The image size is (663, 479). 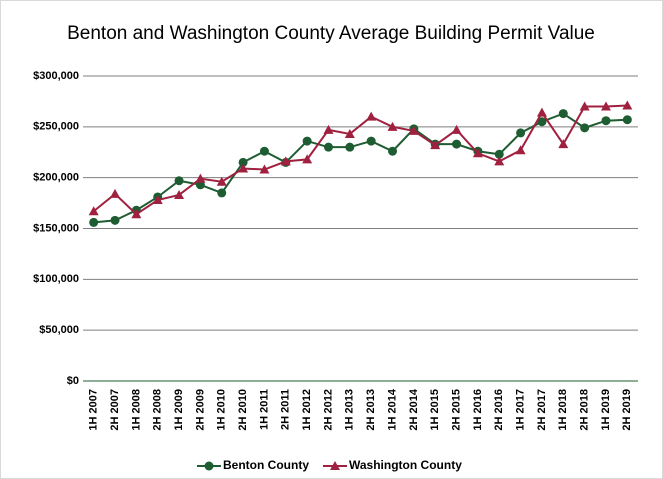 I want to click on x-tick-label: 1H 2010, so click(x=222, y=410).